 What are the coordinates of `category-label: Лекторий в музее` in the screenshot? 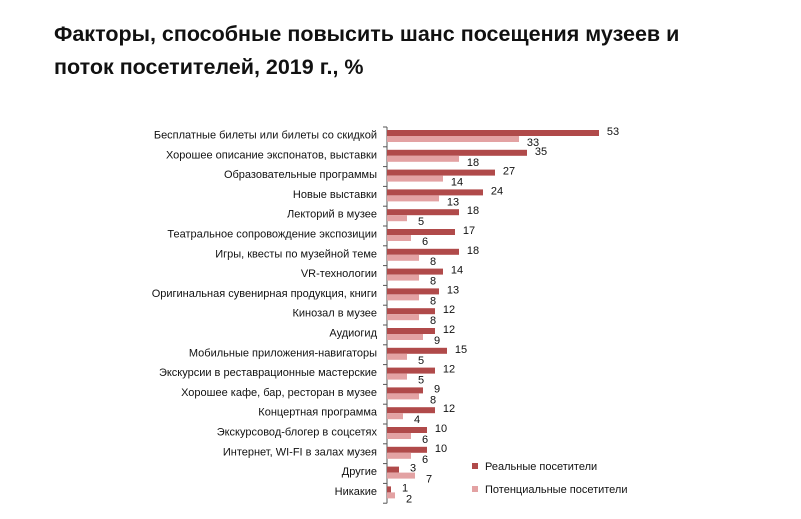 It's located at (332, 215).